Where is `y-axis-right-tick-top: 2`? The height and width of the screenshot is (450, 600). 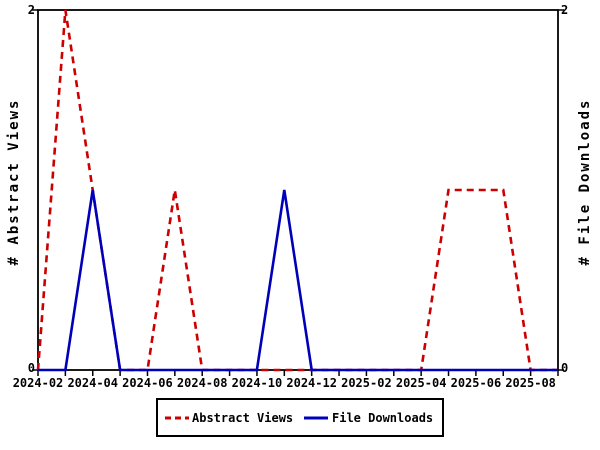 y-axis-right-tick-top: 2 is located at coordinates (565, 10).